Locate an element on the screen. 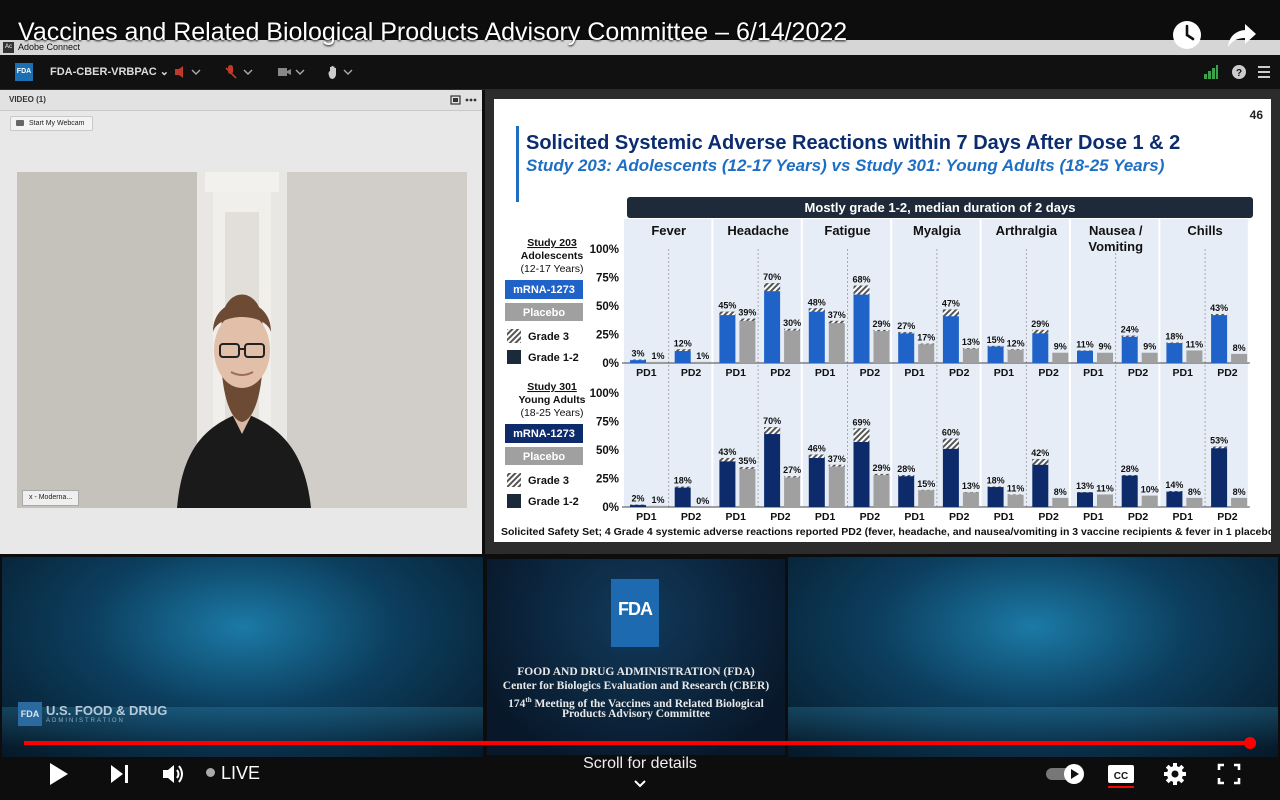 Image resolution: width=1280 pixels, height=800 pixels. category-label: Fatigue is located at coordinates (847, 230).